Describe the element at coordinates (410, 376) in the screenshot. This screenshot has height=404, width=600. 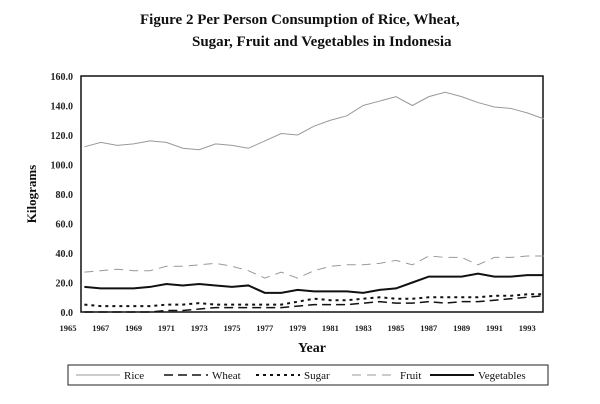
I see `legend-label-fruit: Fruit` at that location.